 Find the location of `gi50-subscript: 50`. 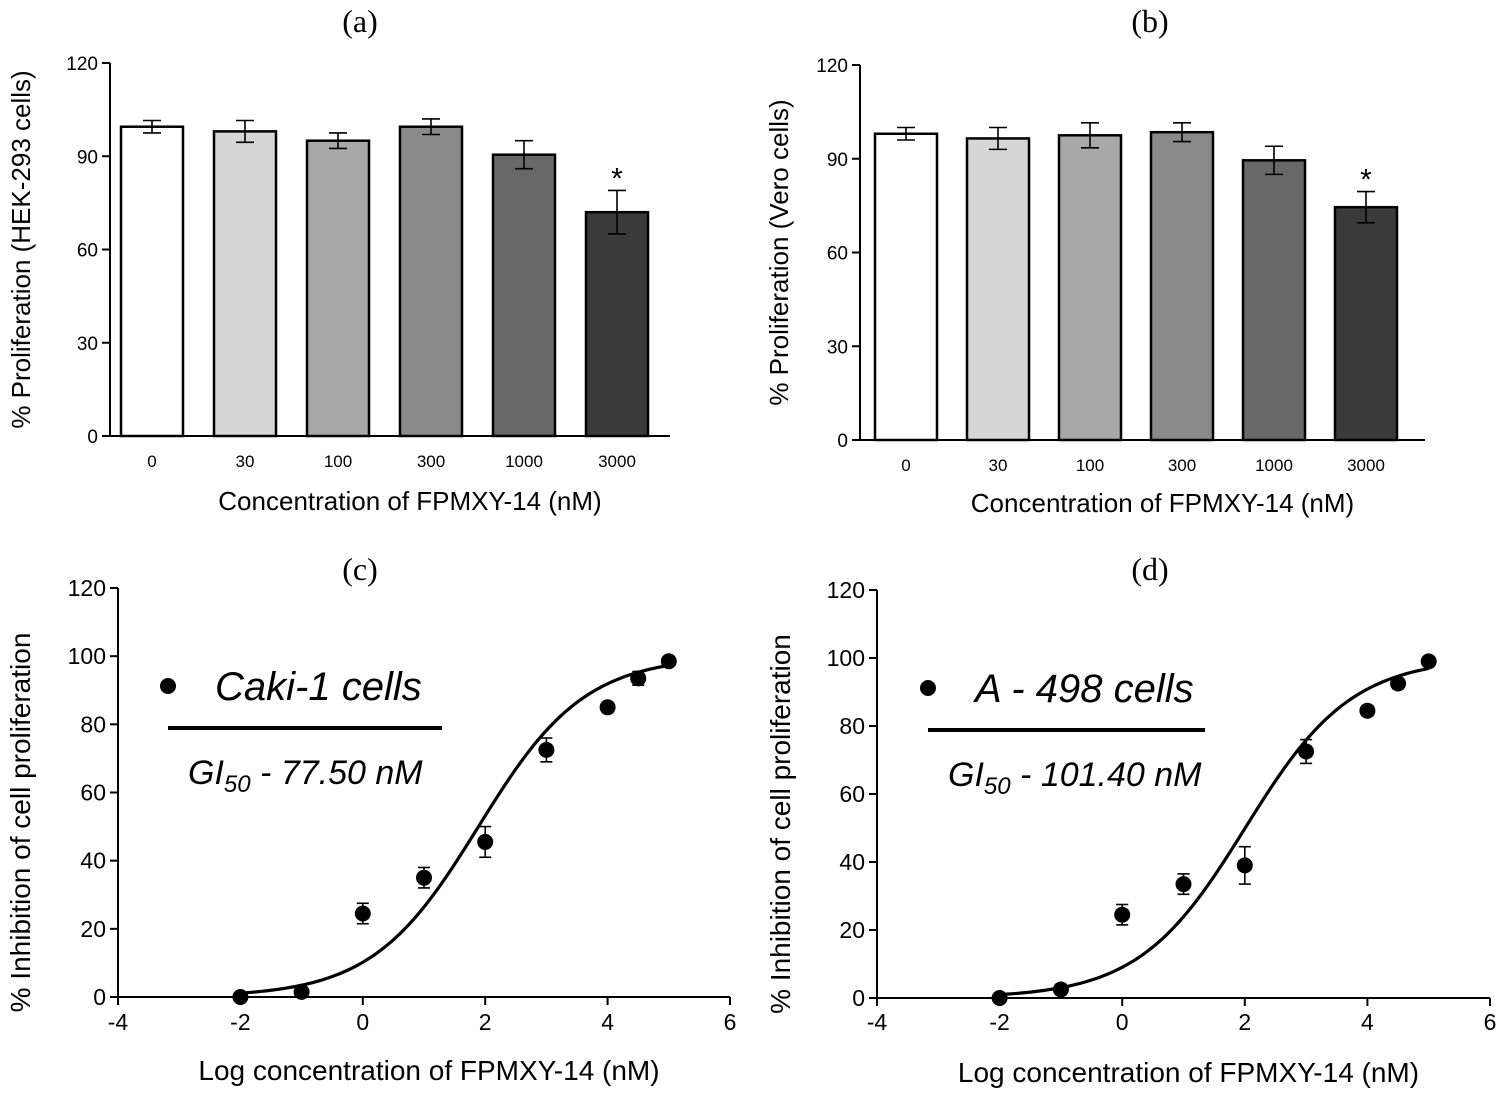

gi50-subscript: 50 is located at coordinates (237, 784).